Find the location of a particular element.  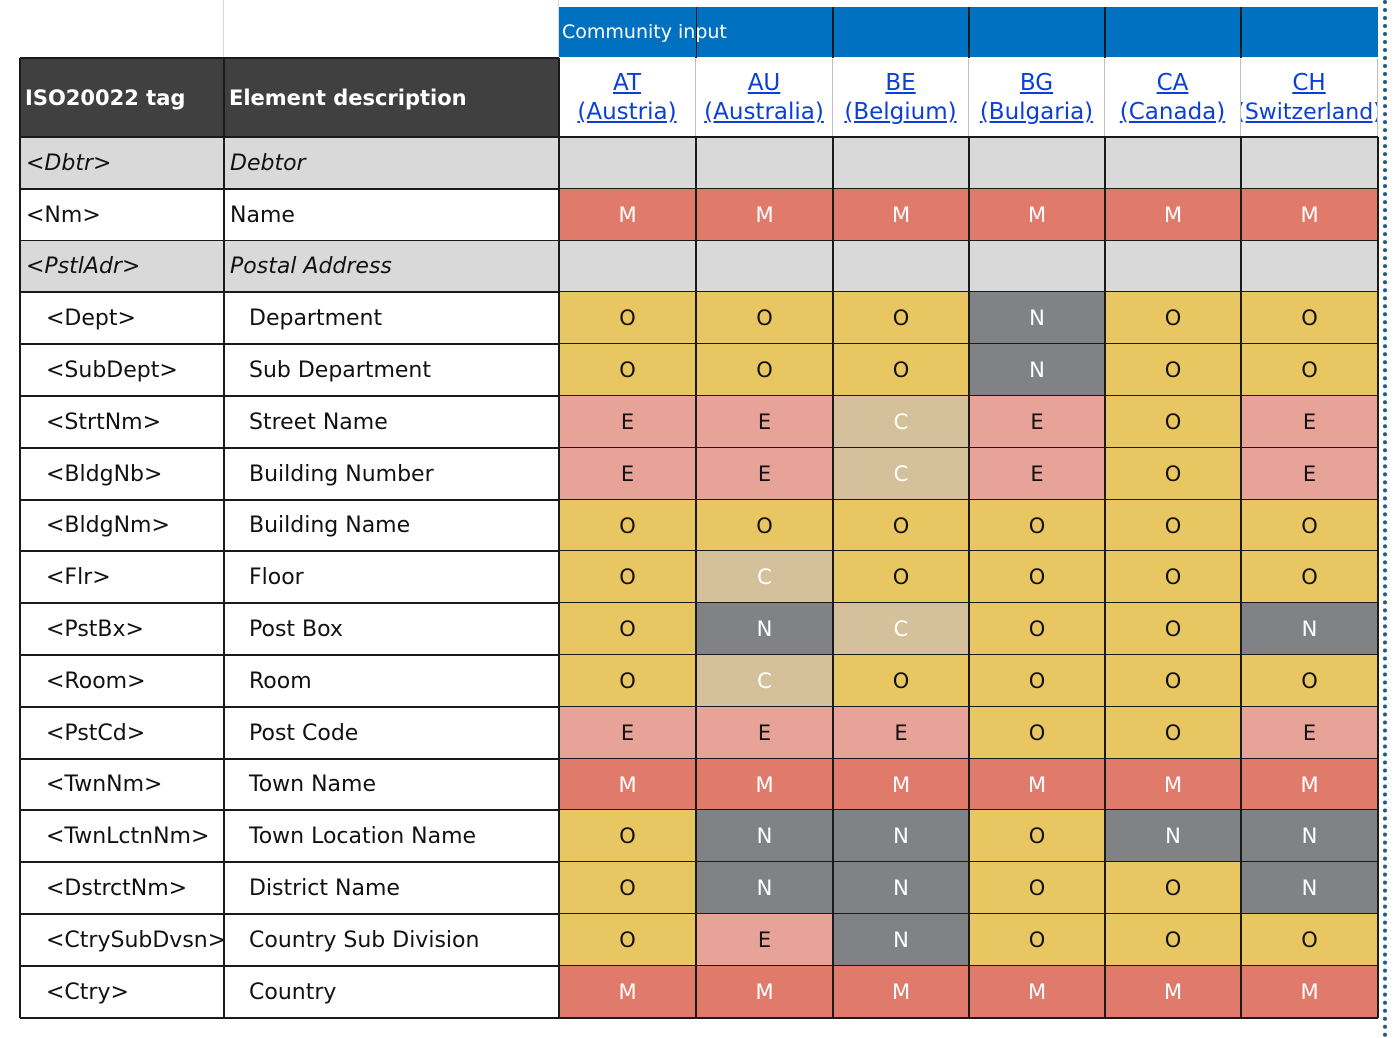

row-tag-cell: <BldgNm> is located at coordinates (108, 525).